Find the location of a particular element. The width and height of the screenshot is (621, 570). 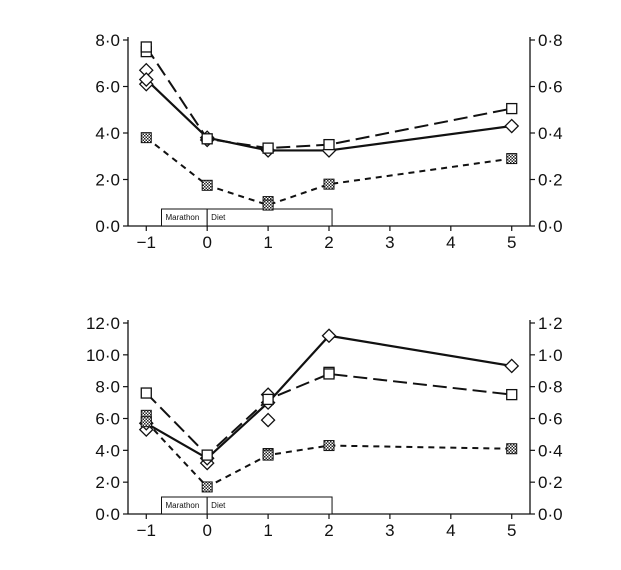

panel-a-x-tick-label: 5 is located at coordinates (511, 242).